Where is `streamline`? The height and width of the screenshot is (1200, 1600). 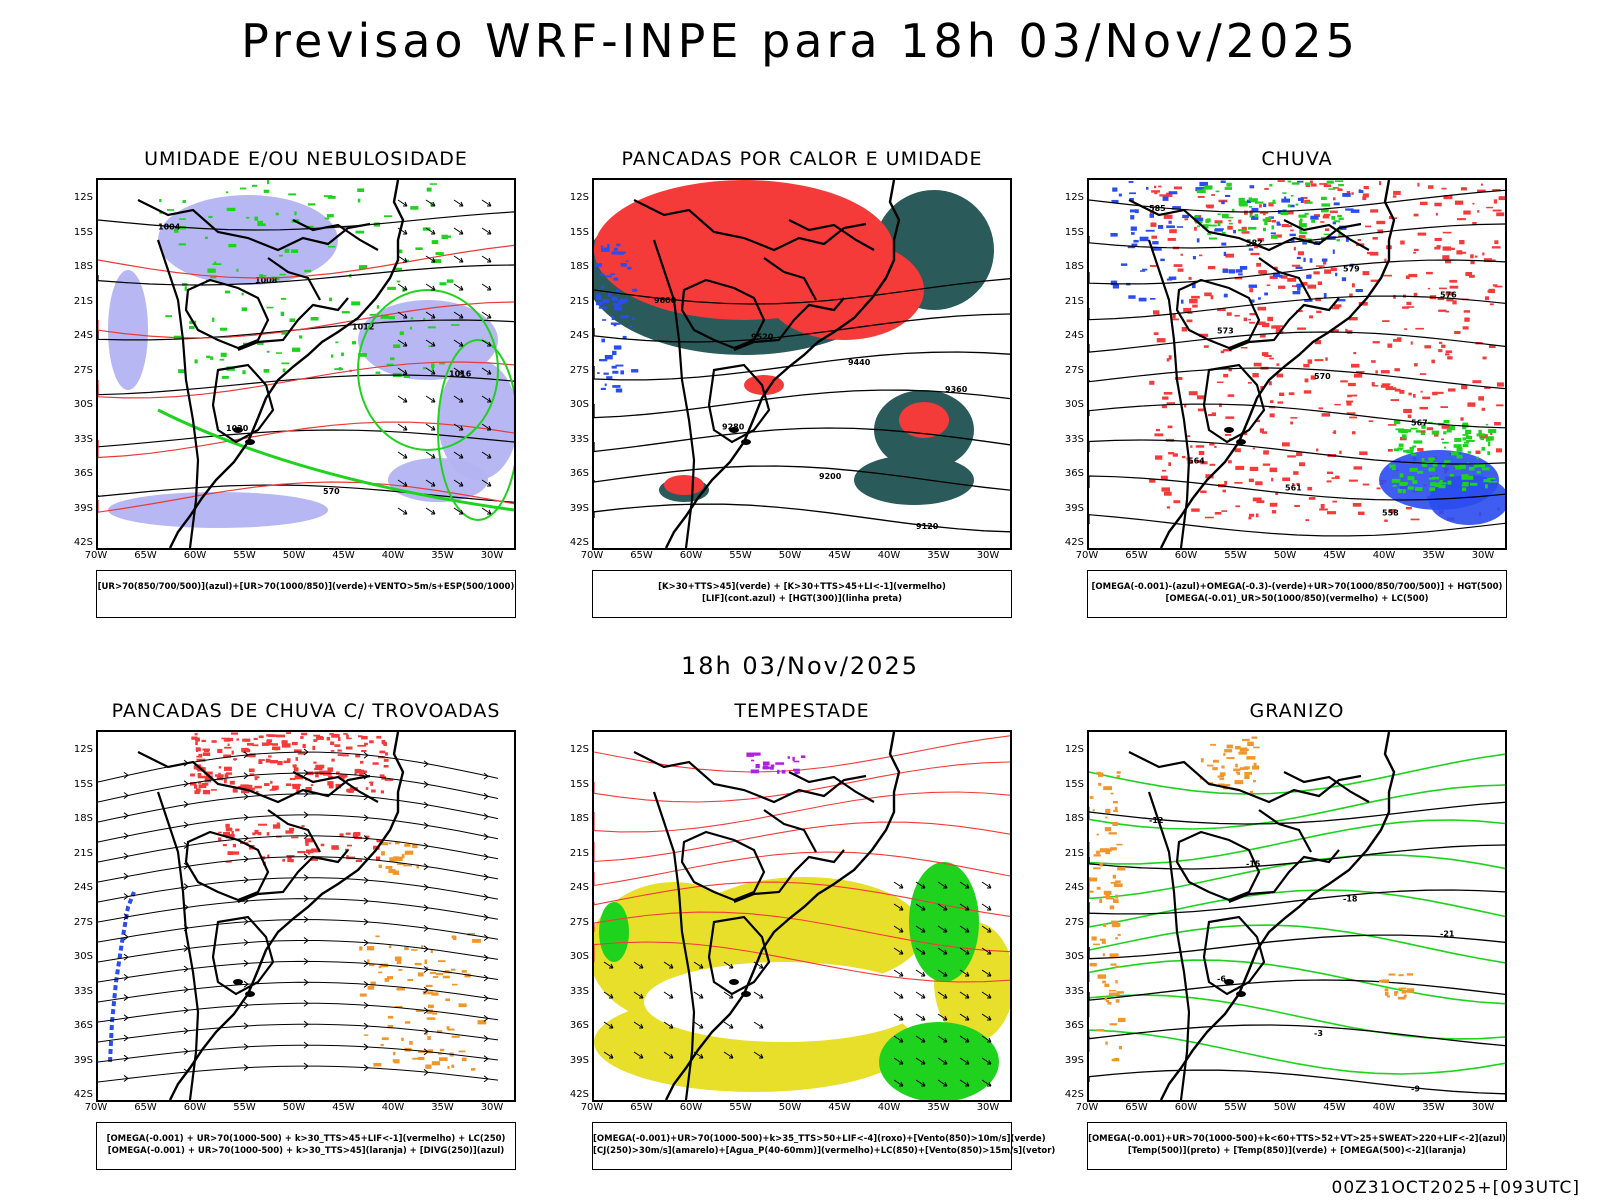 streamline is located at coordinates (298, 1033).